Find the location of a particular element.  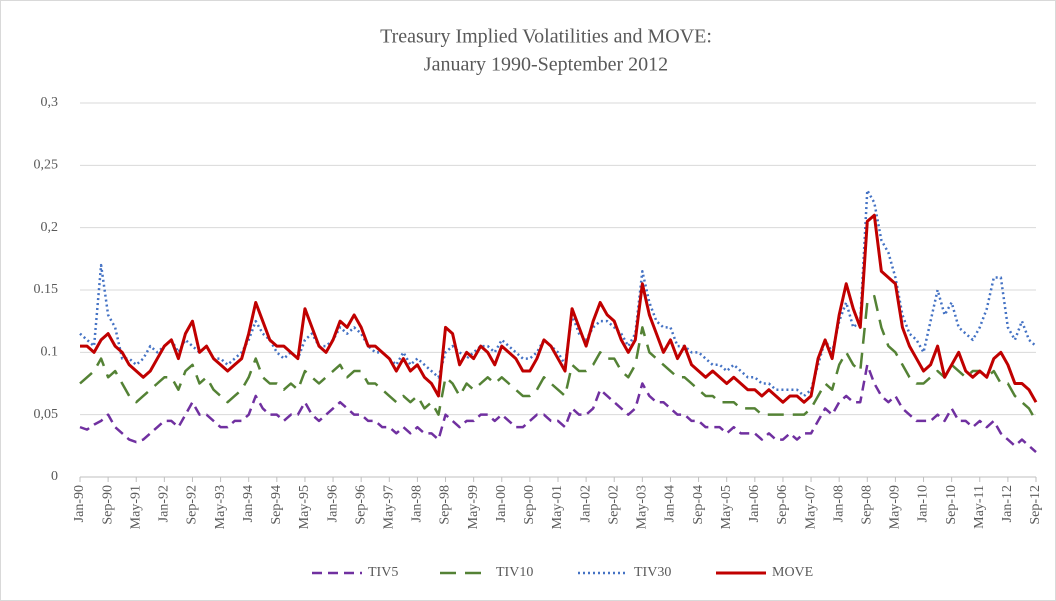

x-tick-label: Jan-00 is located at coordinates (501, 503).